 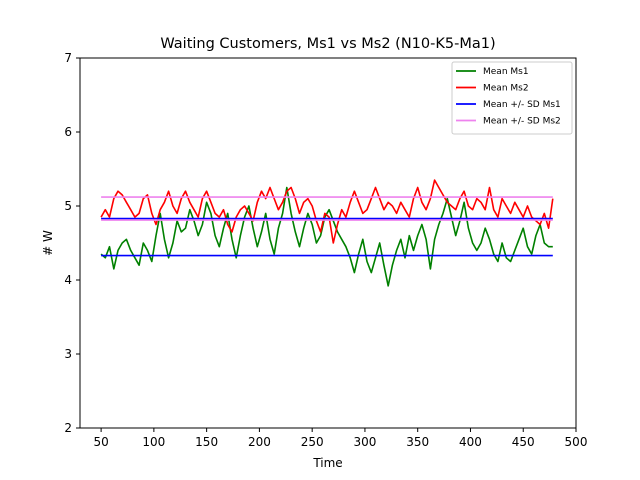 What do you see at coordinates (68, 354) in the screenshot?
I see `y-tick-label: 3` at bounding box center [68, 354].